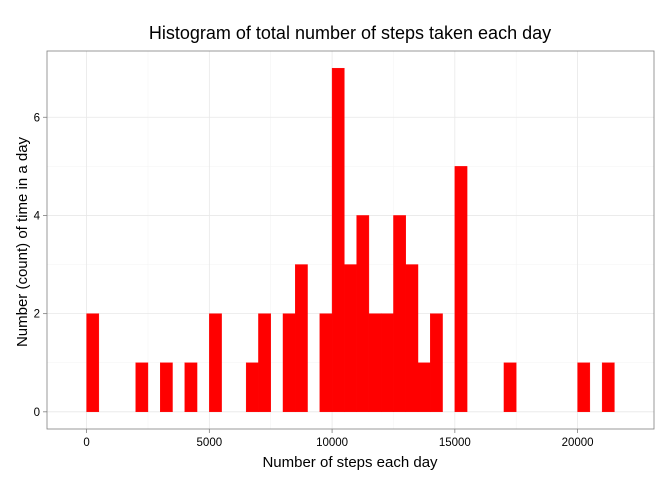  Describe the element at coordinates (40, 265) in the screenshot. I see `y-axis-ticks: 0 2 4 6` at that location.